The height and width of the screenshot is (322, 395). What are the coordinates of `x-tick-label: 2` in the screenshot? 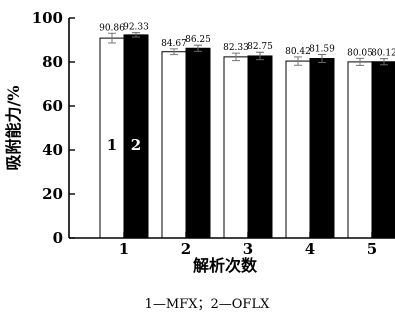 It's located at (186, 249).